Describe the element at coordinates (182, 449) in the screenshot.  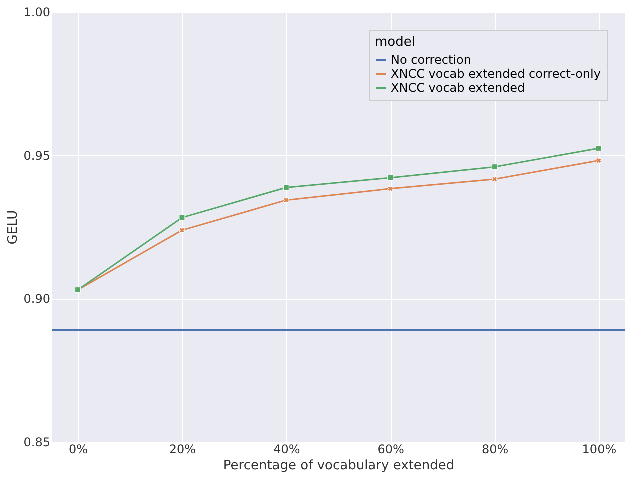
I see `x-tick-label: 20%` at that location.